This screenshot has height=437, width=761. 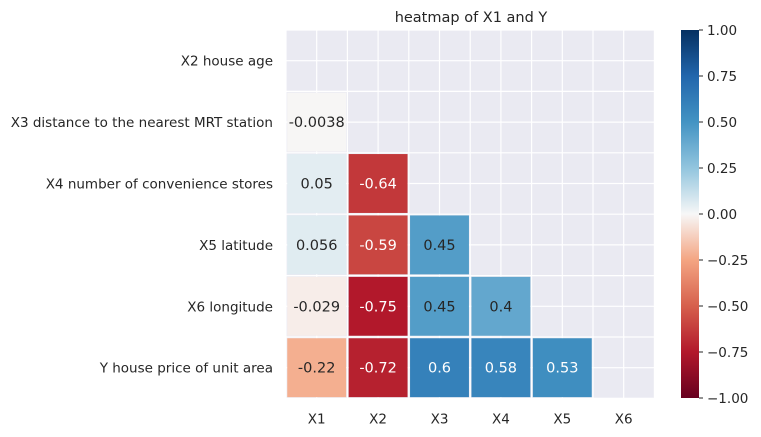 What do you see at coordinates (690, 214) in the screenshot?
I see `colorbar-gradient` at bounding box center [690, 214].